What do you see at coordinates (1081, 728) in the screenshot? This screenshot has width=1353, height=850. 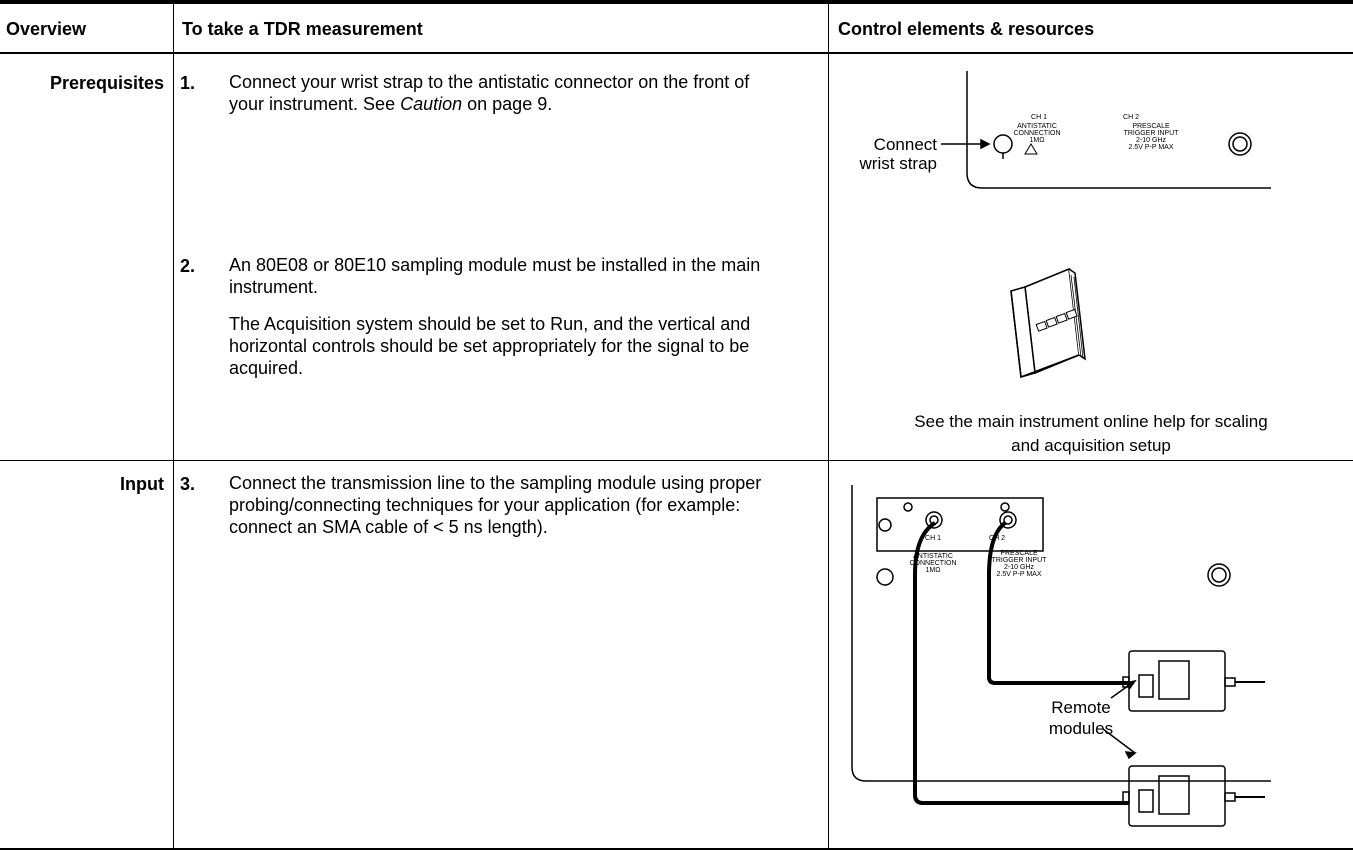 I see `callout: modules` at bounding box center [1081, 728].